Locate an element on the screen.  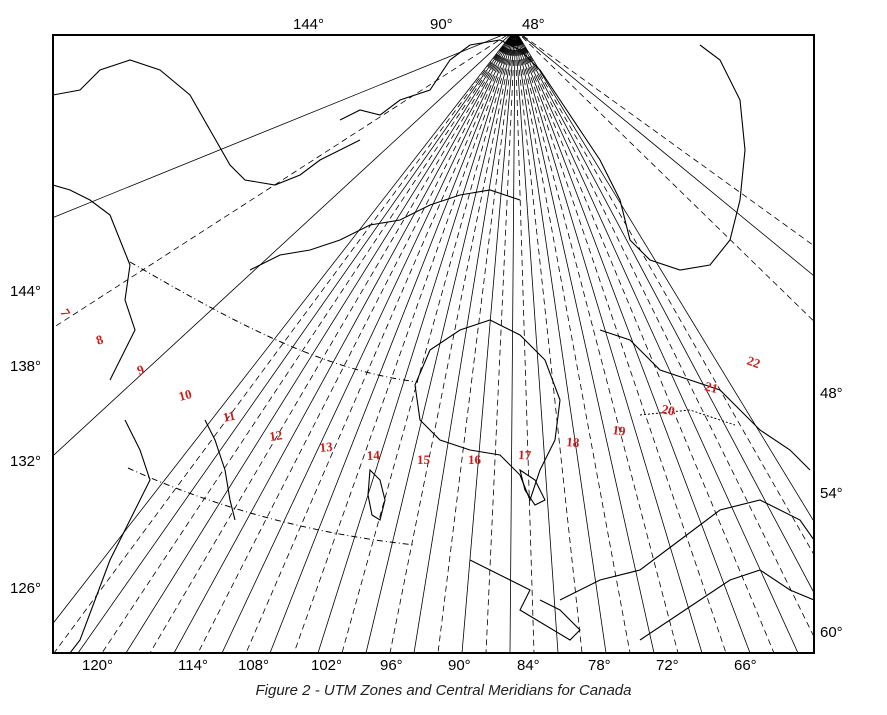
zone-label-16: 16 is located at coordinates (475, 459).